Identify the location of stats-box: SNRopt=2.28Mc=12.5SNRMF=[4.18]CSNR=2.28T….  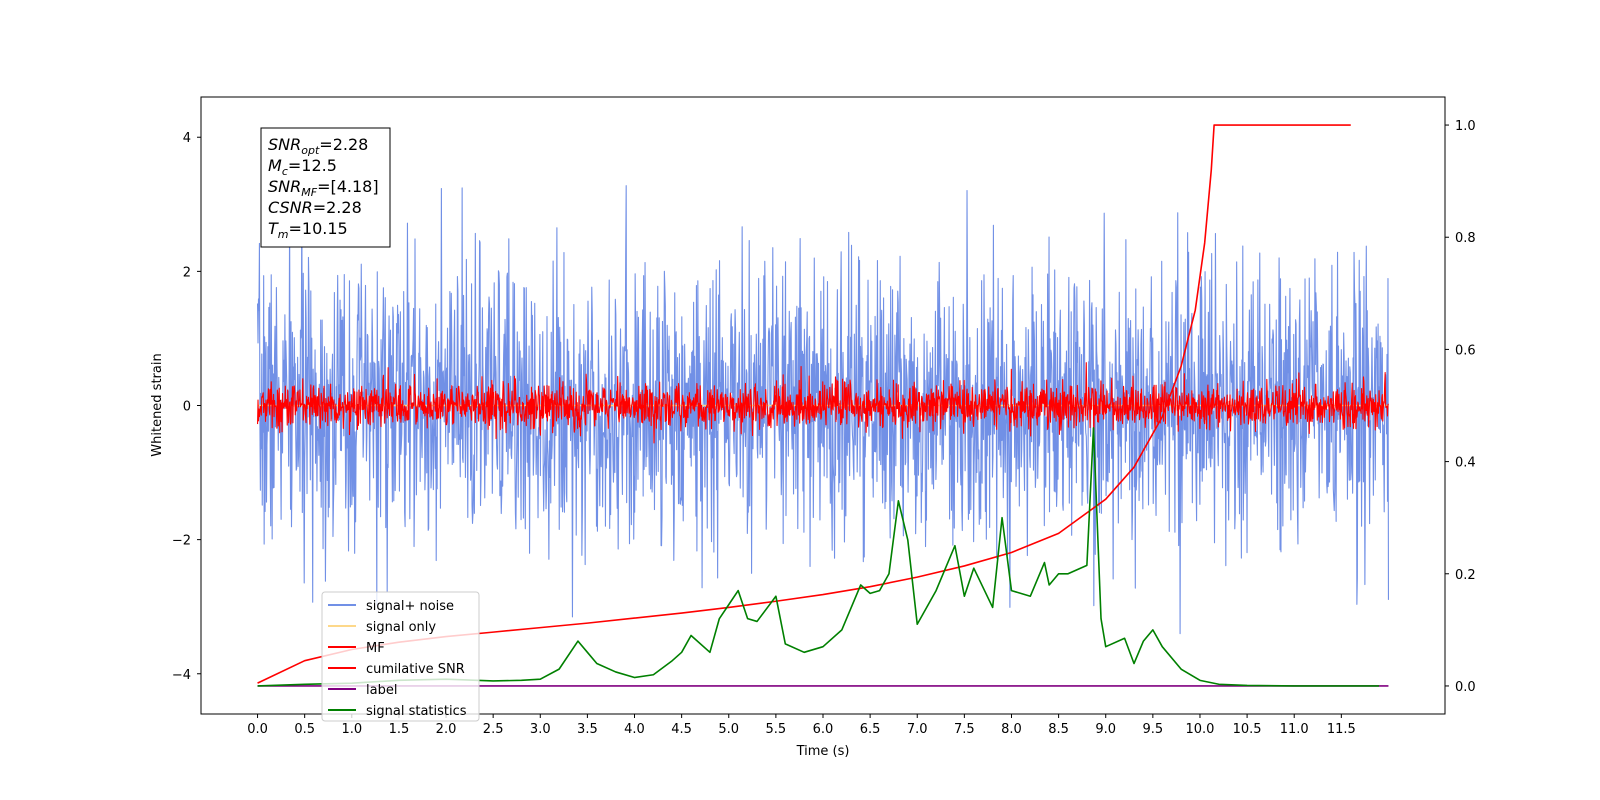
(325, 187).